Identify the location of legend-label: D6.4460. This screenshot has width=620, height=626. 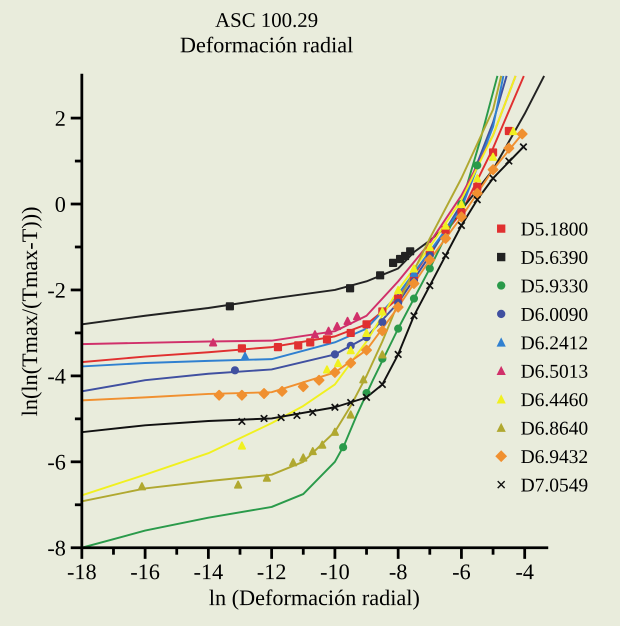
(554, 399).